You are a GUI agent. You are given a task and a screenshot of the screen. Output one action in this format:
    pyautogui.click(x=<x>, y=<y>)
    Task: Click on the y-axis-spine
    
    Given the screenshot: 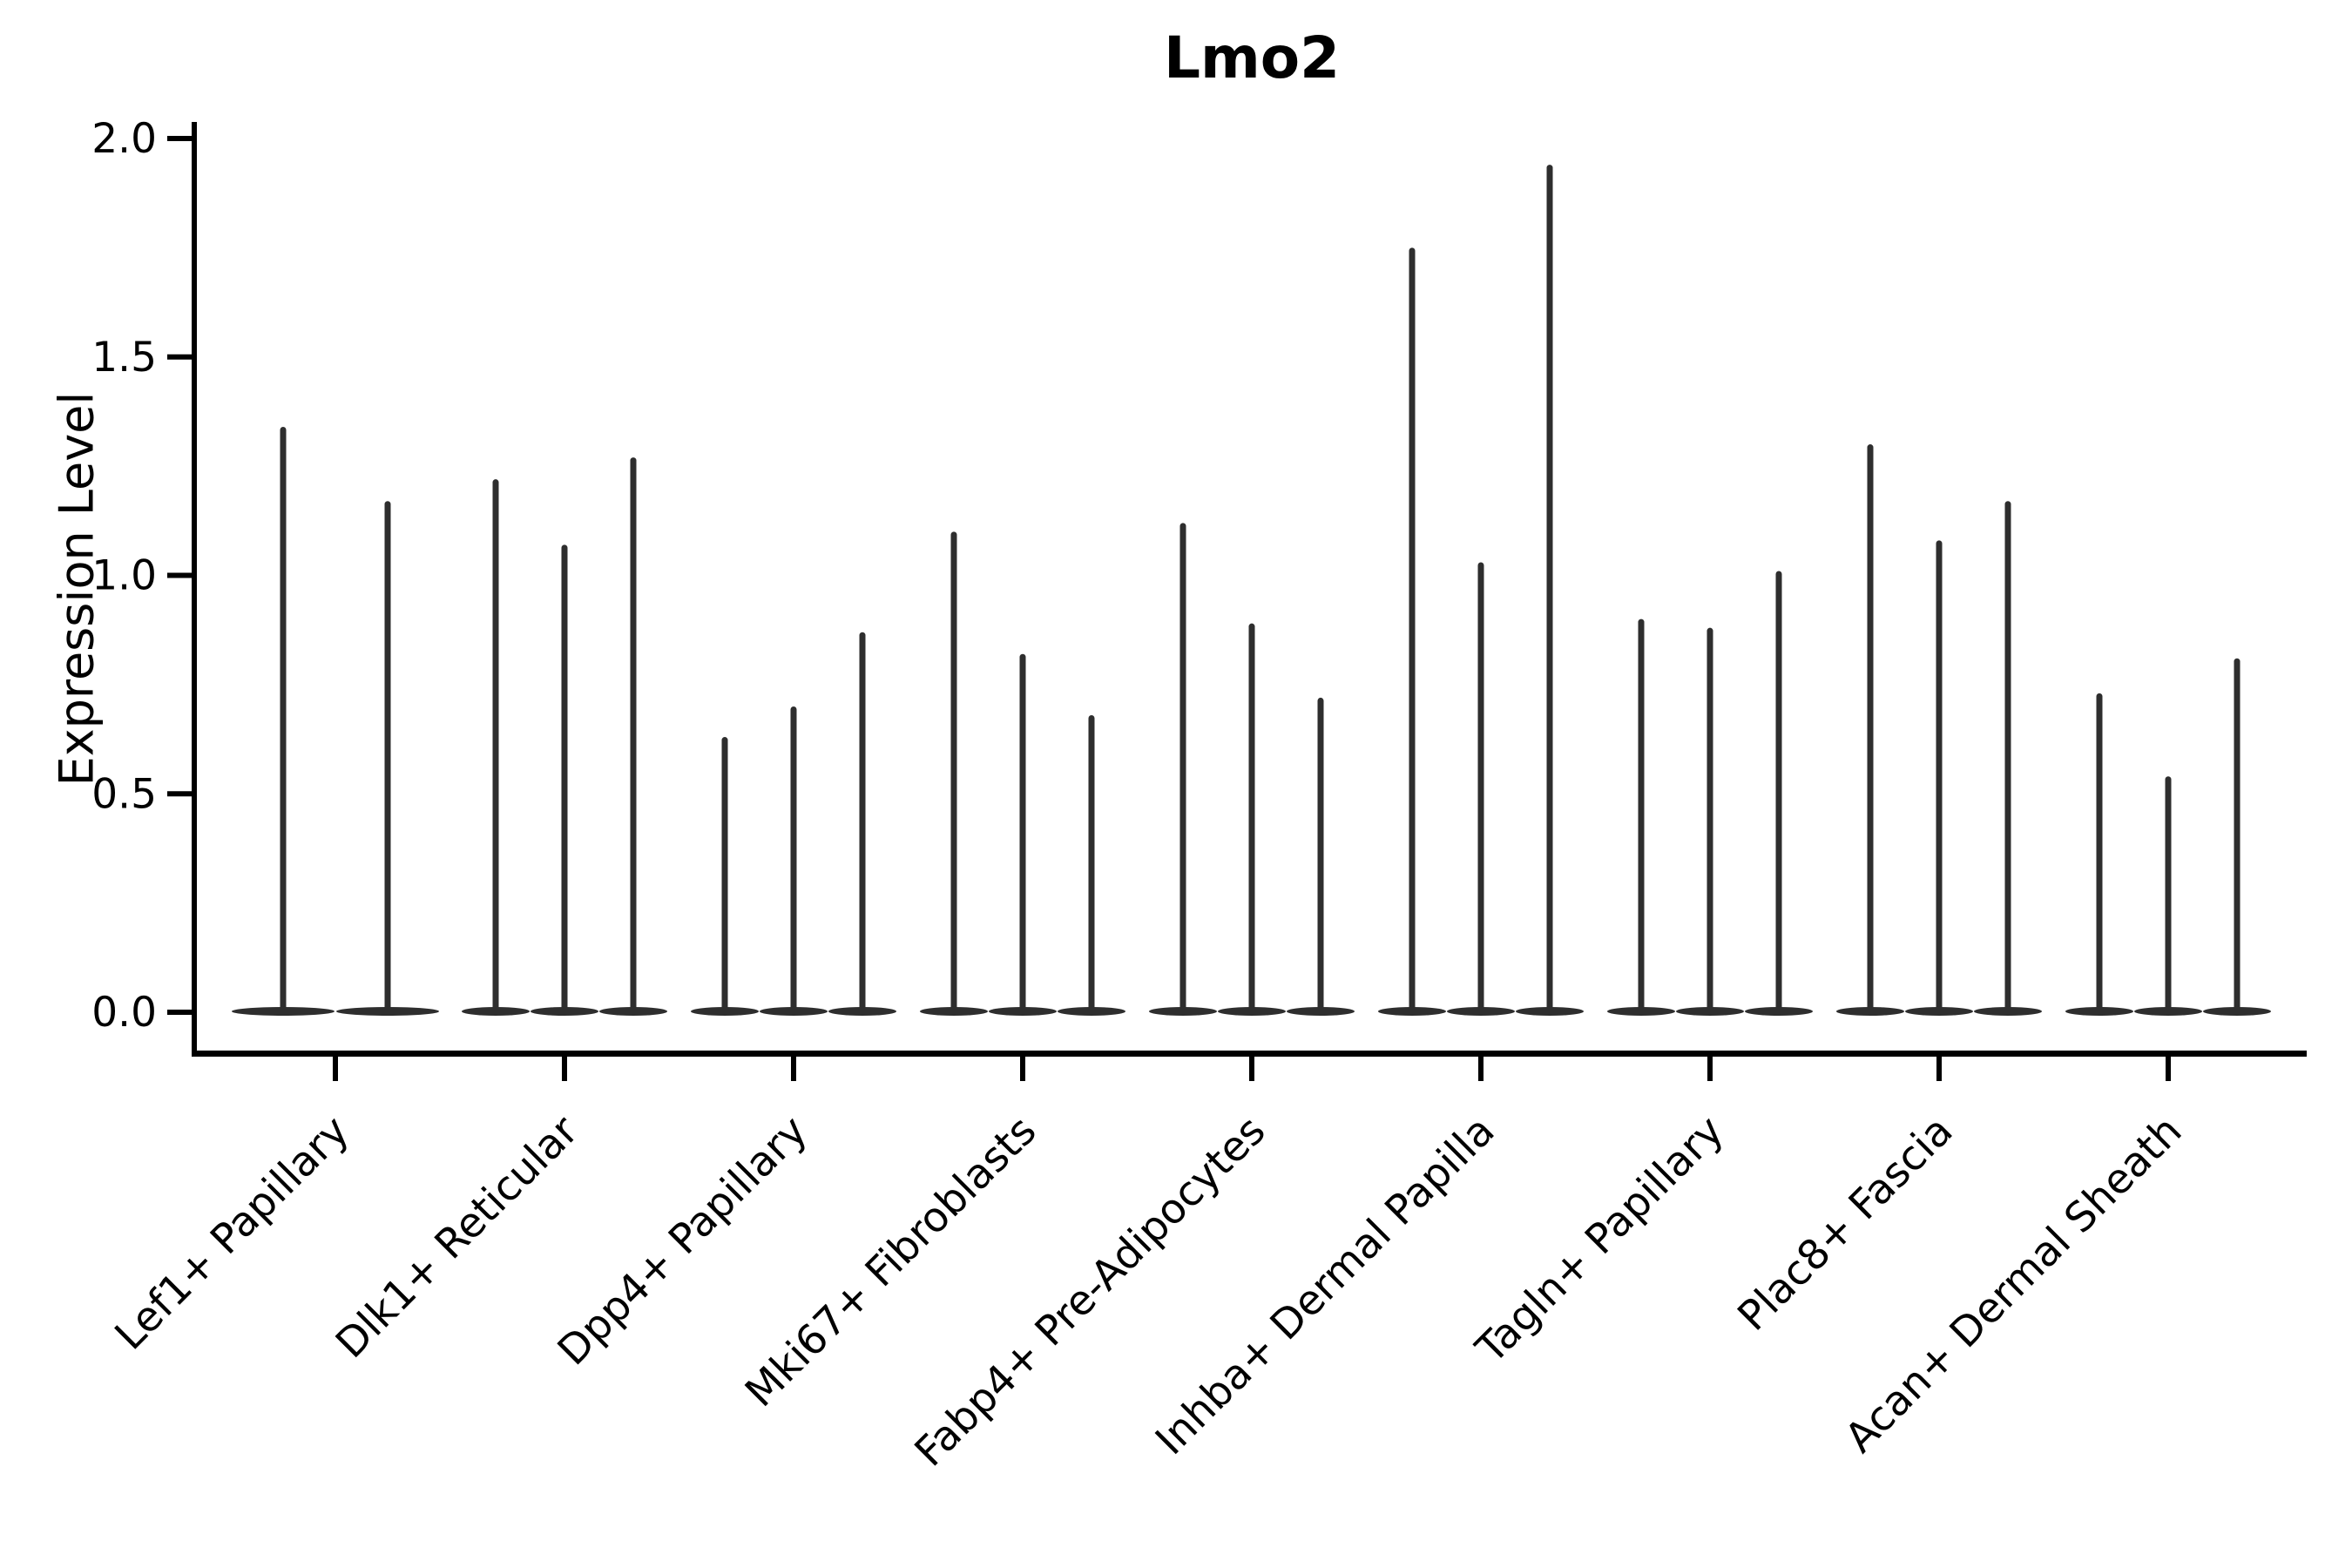 What is the action you would take?
    pyautogui.click(x=194, y=589)
    